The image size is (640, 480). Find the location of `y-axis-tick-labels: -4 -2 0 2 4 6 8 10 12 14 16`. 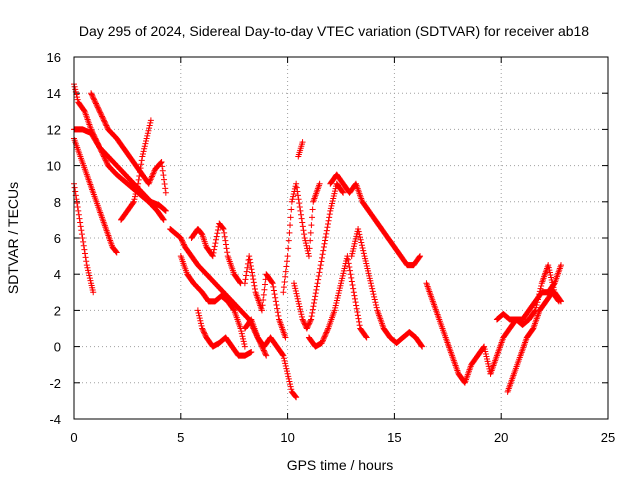

y-axis-tick-labels: -4 -2 0 2 4 6 8 10 12 14 16 is located at coordinates (54, 238).